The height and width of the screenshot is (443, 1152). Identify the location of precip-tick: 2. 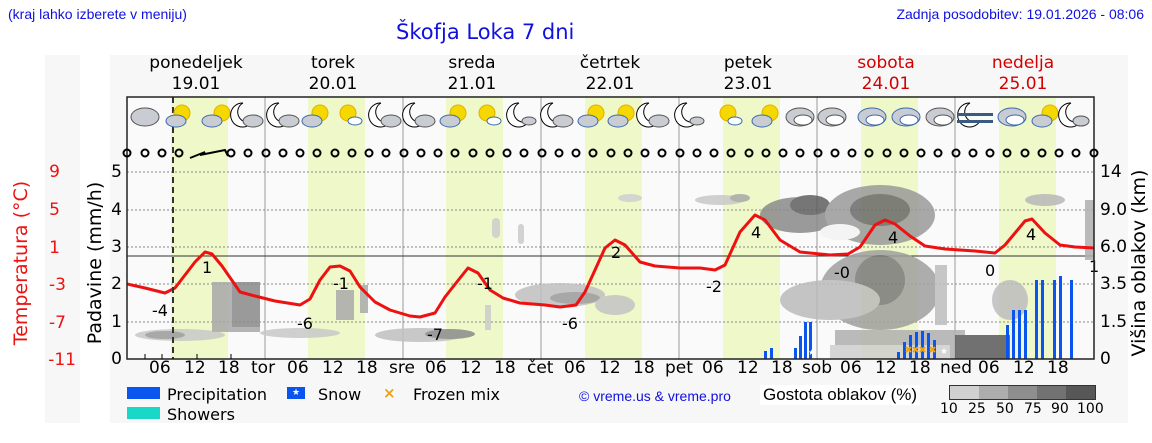
(116, 284).